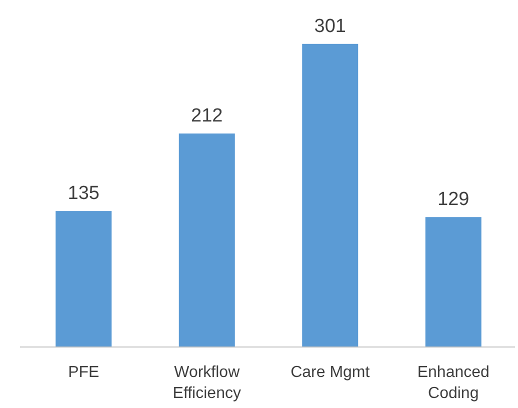 This screenshot has width=518, height=408. Describe the element at coordinates (207, 116) in the screenshot. I see `data-label: 212` at that location.